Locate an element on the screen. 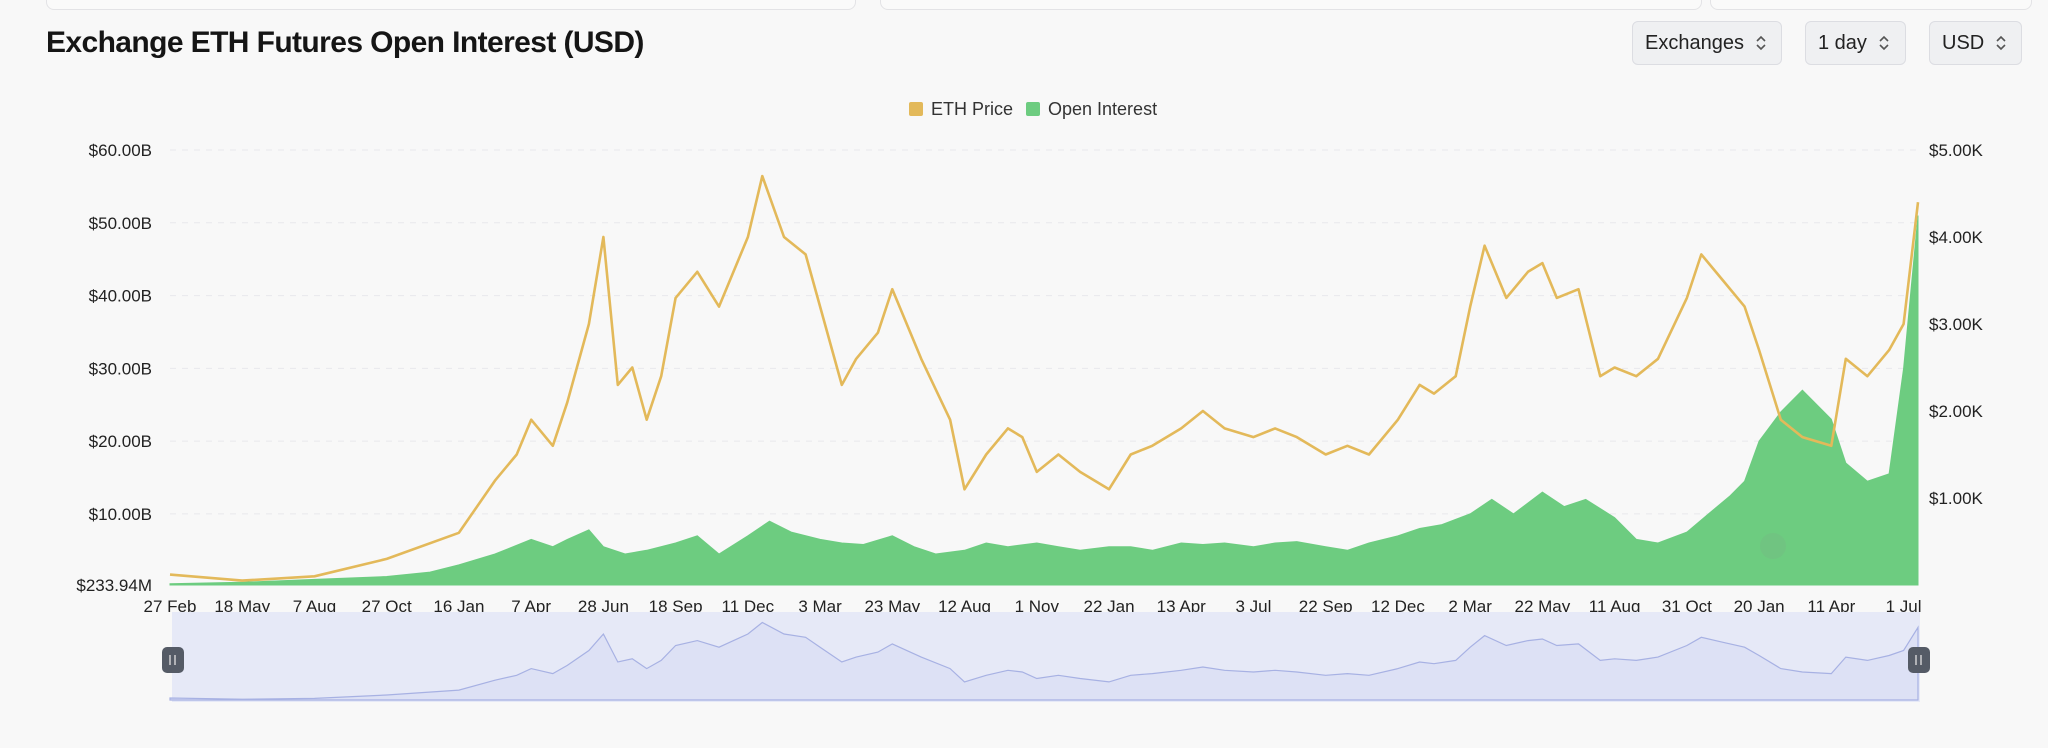 This screenshot has width=2048, height=748. x-tick-label: 18 May is located at coordinates (242, 606).